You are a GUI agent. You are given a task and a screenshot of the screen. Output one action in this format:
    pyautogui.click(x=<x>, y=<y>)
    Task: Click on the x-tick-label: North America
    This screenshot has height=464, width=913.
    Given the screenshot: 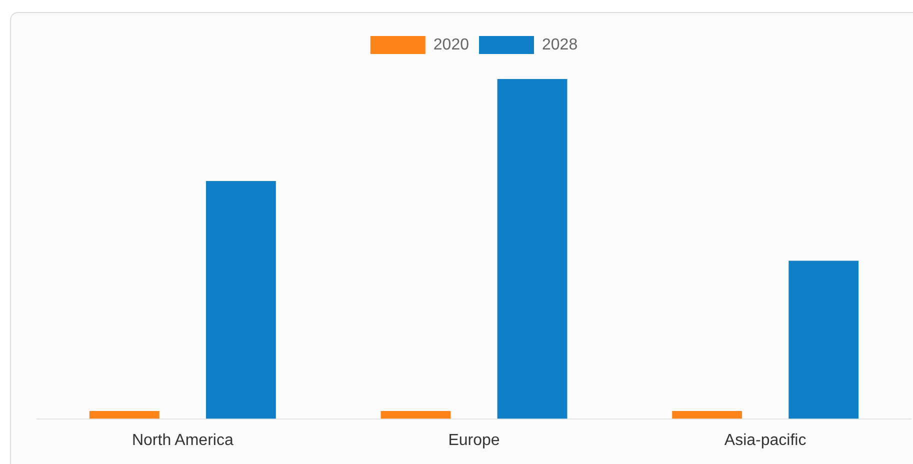 What is the action you would take?
    pyautogui.click(x=183, y=440)
    